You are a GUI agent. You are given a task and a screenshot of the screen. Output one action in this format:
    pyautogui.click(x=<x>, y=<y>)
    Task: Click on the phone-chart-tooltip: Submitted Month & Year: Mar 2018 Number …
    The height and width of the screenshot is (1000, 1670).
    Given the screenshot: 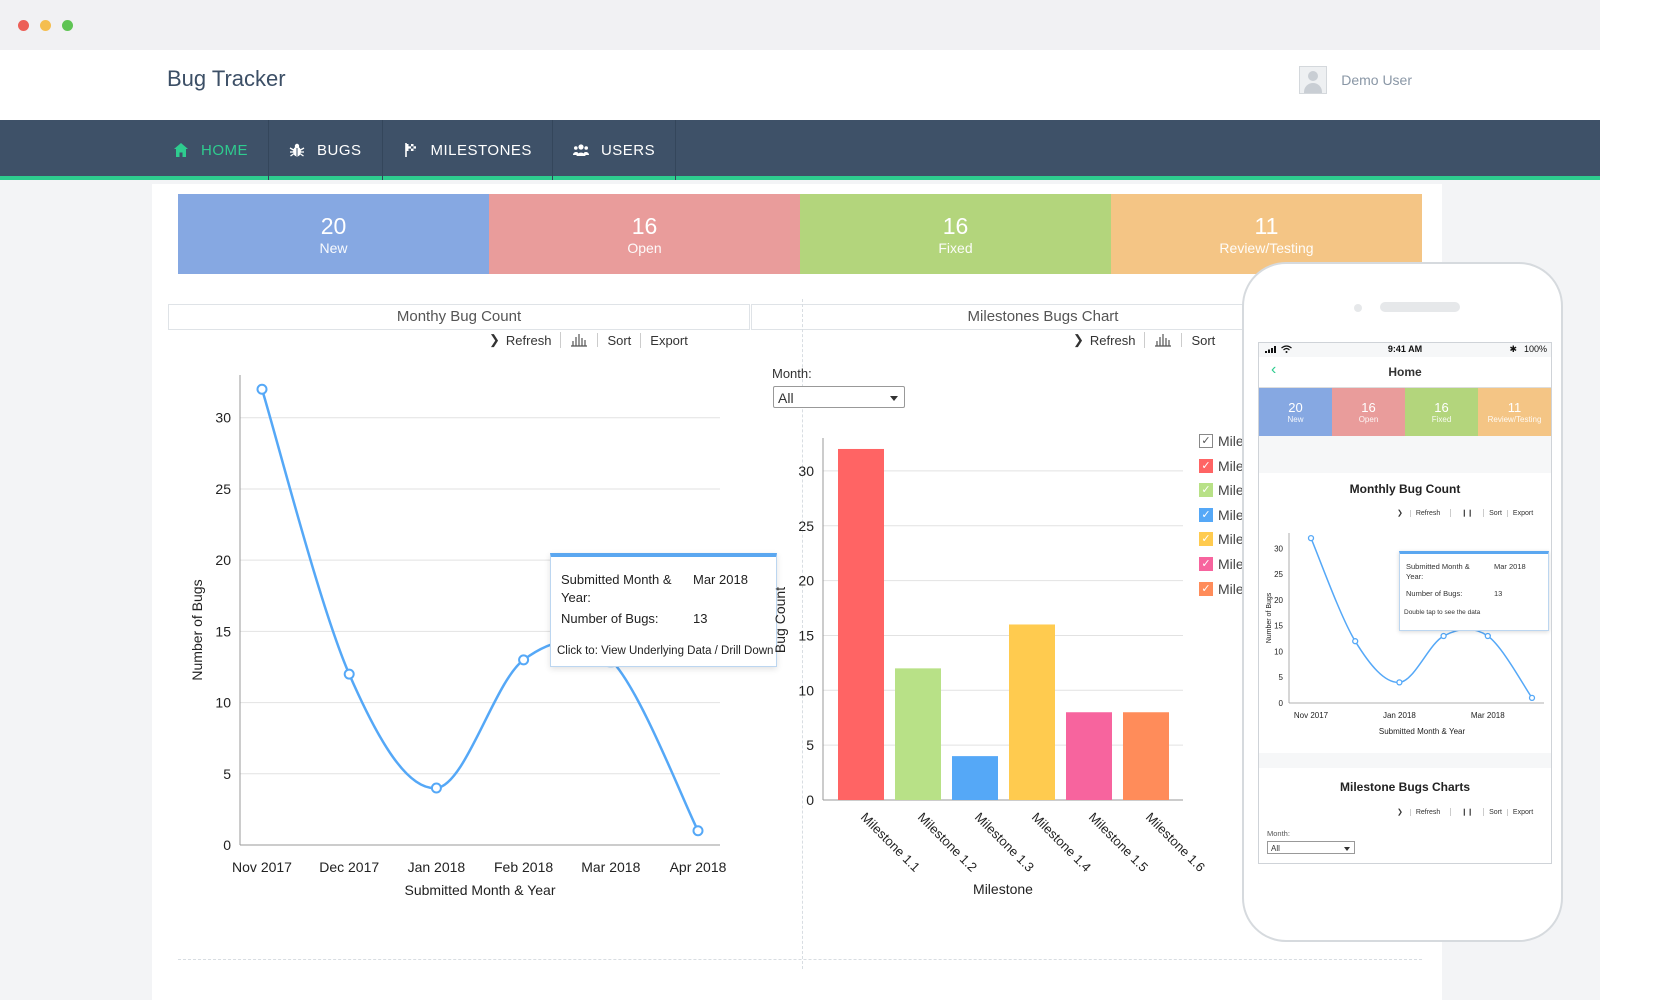 What is the action you would take?
    pyautogui.click(x=1474, y=591)
    